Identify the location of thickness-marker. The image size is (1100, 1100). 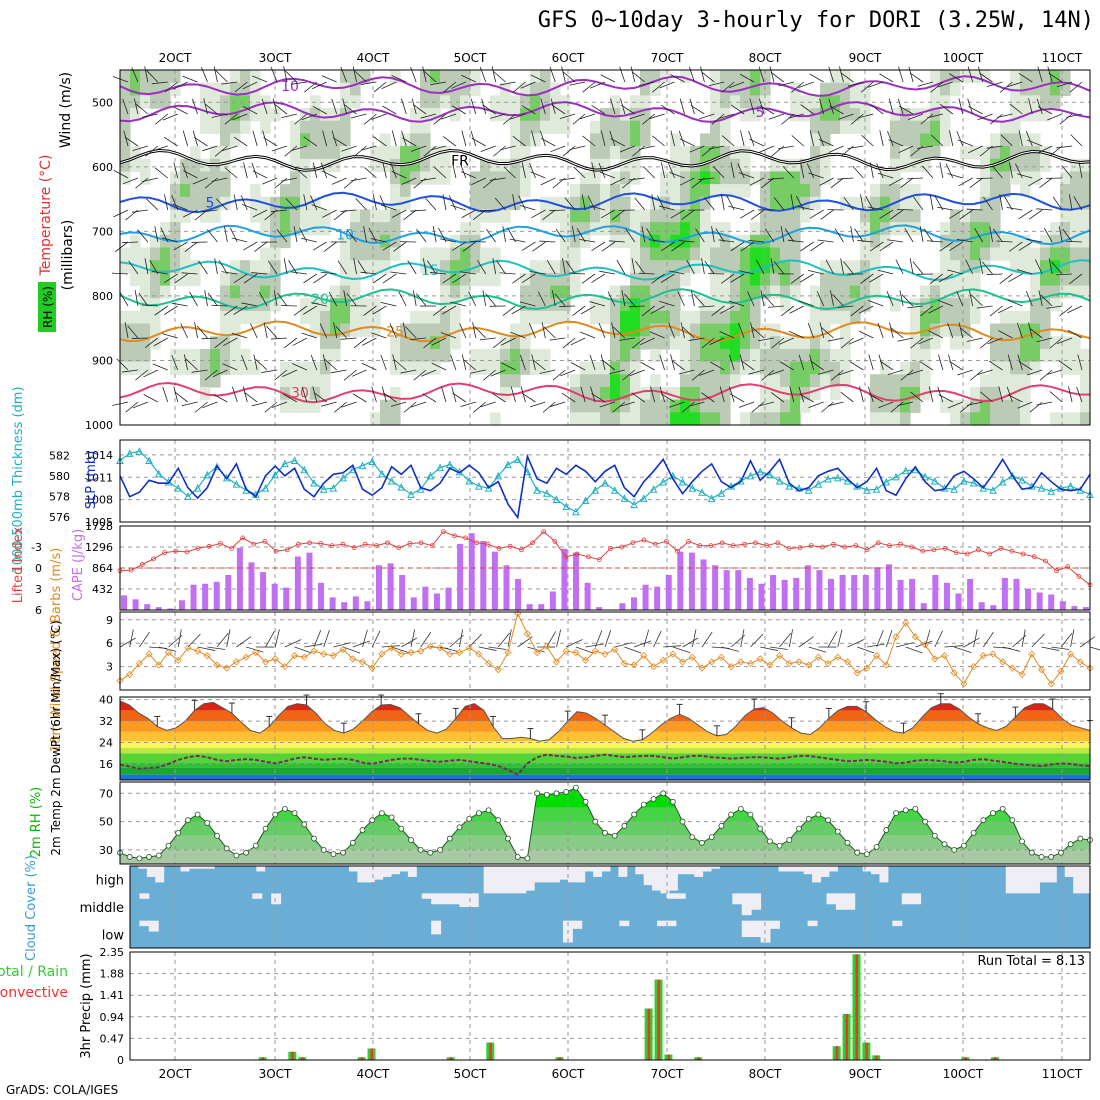
(517, 459).